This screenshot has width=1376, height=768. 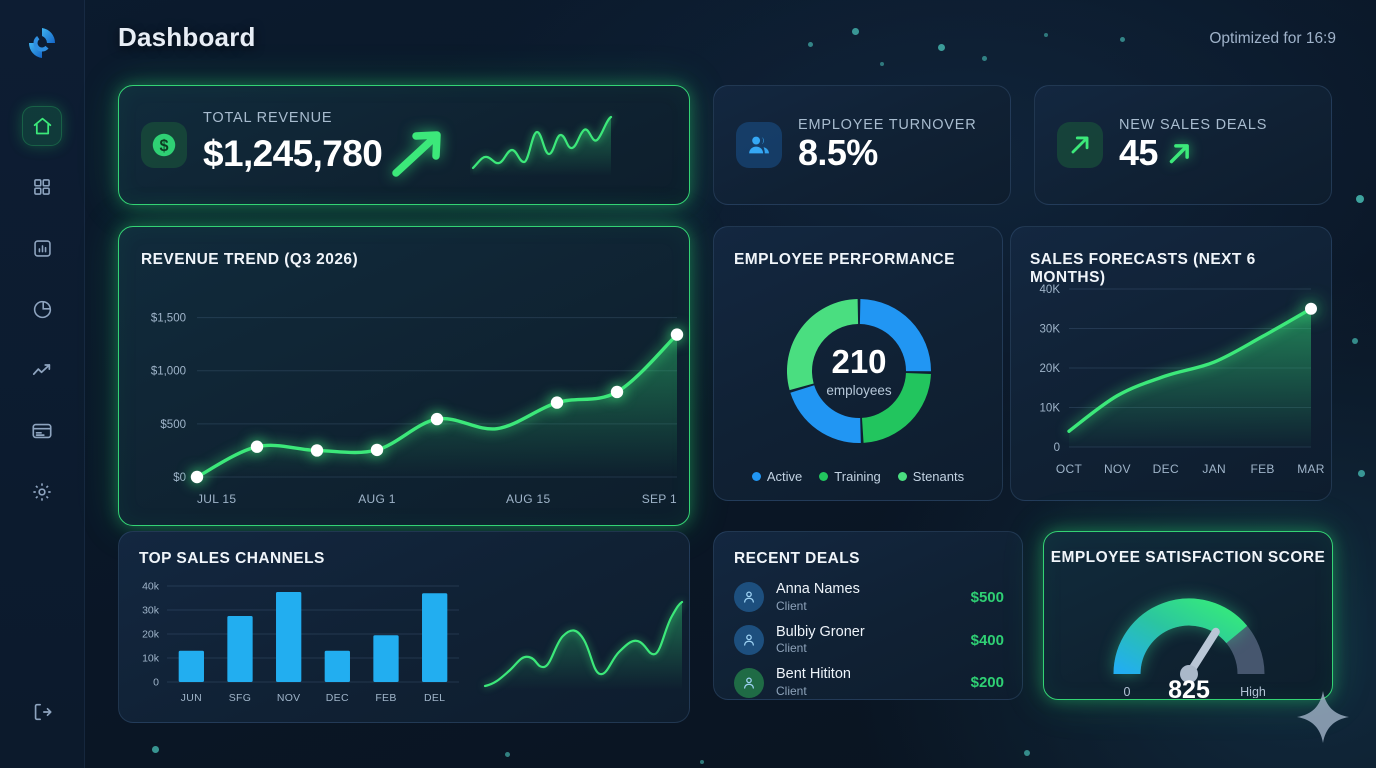 What do you see at coordinates (1080, 145) in the screenshot?
I see `arrow-icon-wrap` at bounding box center [1080, 145].